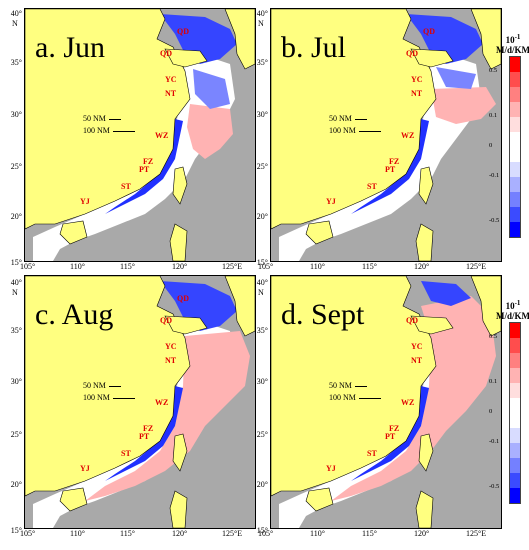 The image size is (529, 550). What do you see at coordinates (323, 314) in the screenshot?
I see `panel-title: d. Sept` at bounding box center [323, 314].